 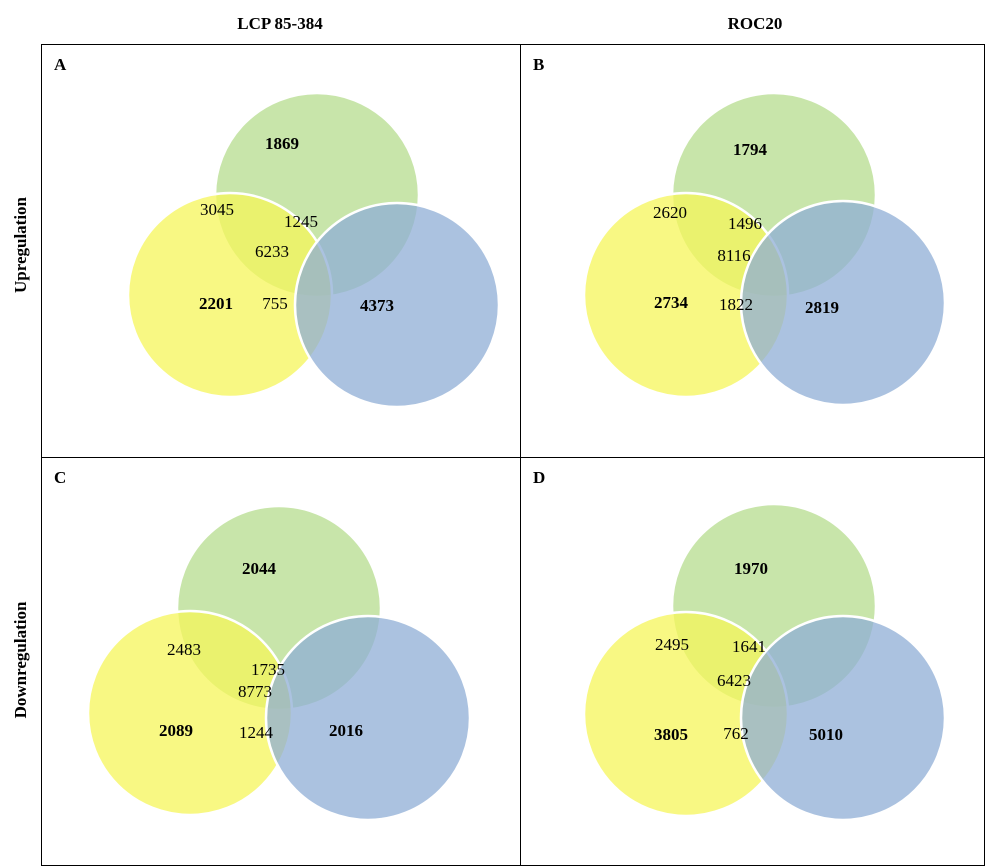 What do you see at coordinates (184, 649) in the screenshot?
I see `venn-count-top-left: 2483` at bounding box center [184, 649].